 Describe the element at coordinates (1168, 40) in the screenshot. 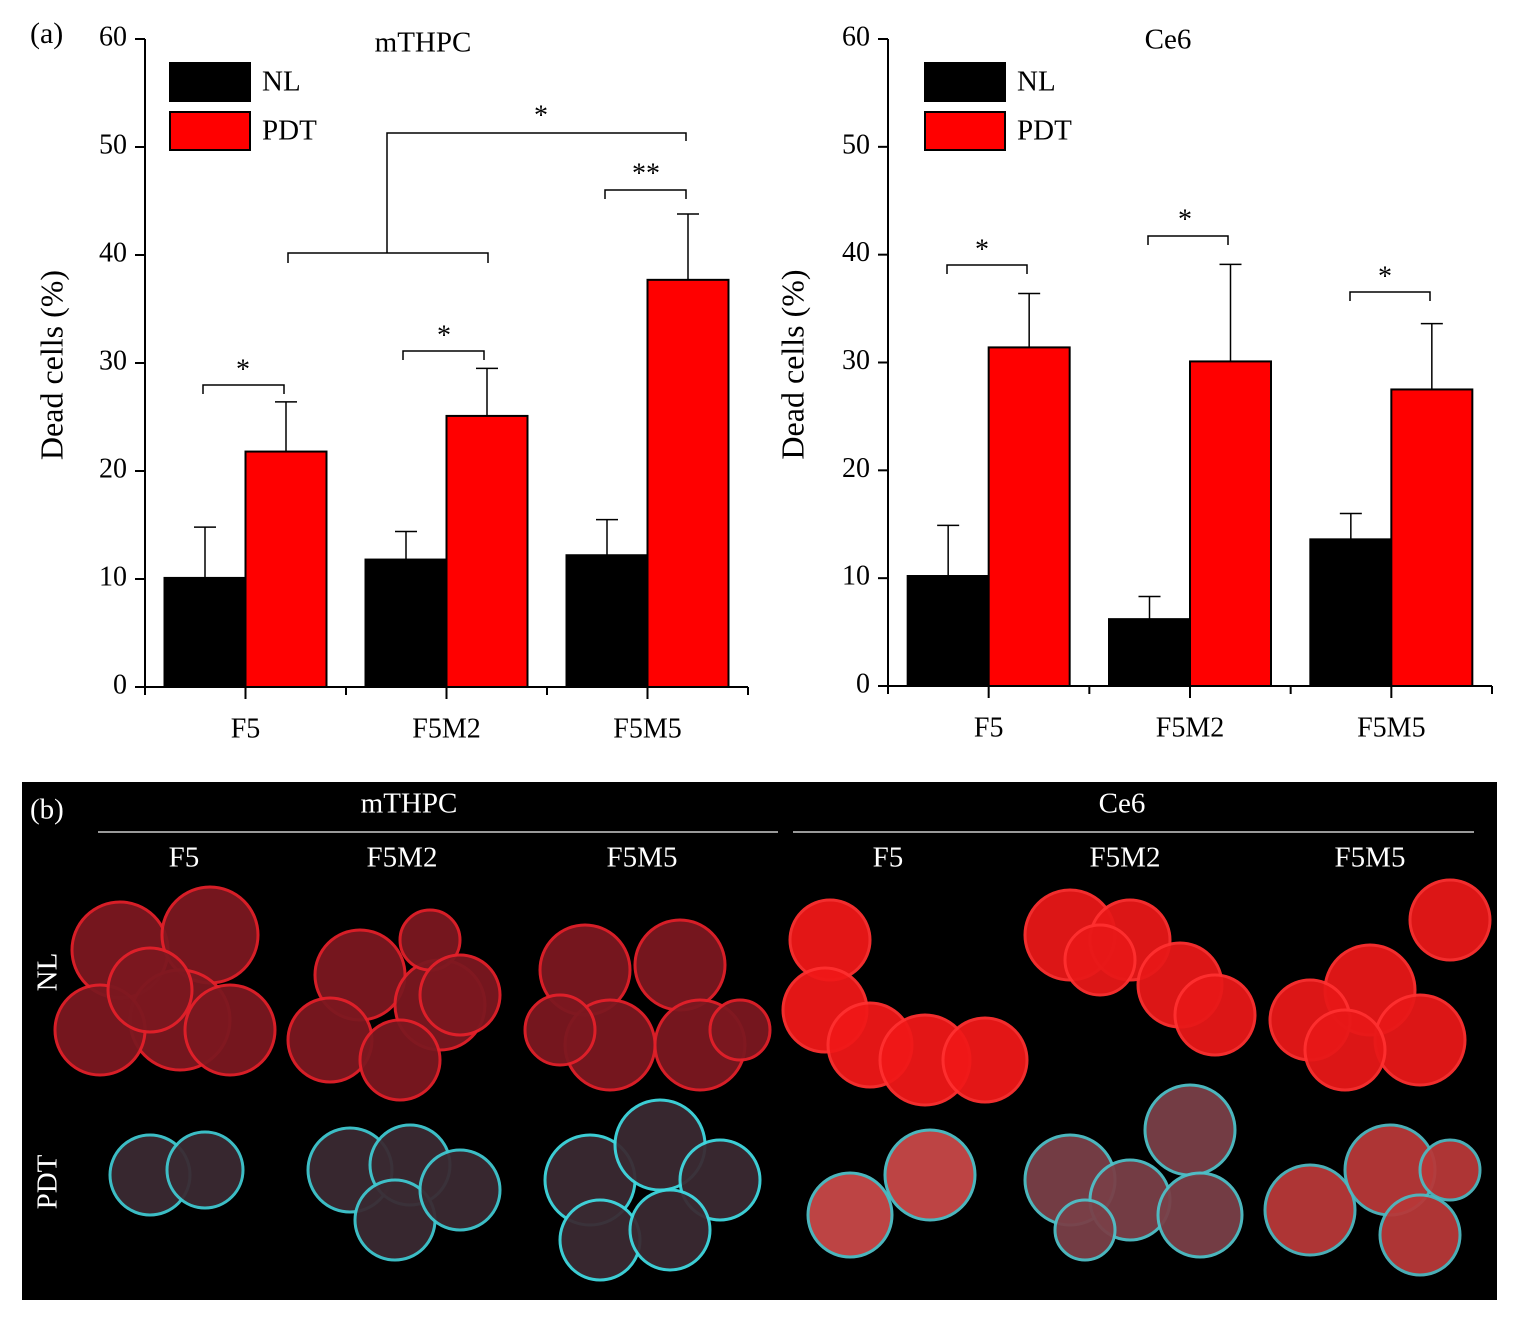

I see `chart-title: Ce6` at that location.